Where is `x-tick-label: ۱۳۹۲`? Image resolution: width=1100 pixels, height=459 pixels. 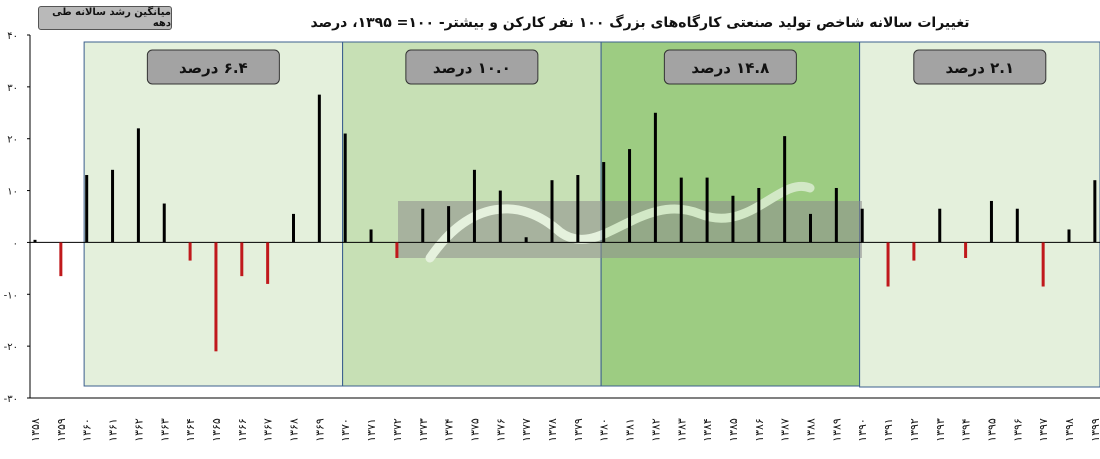 x-tick-label: ۱۳۹۲ is located at coordinates (914, 430).